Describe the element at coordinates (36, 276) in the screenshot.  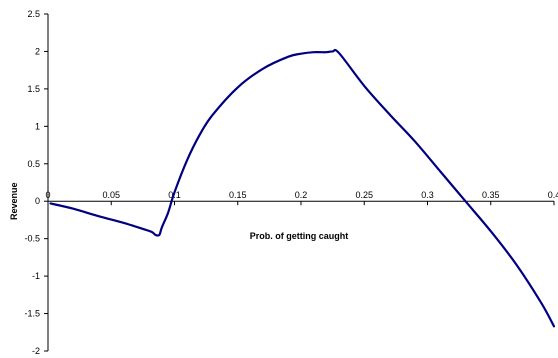
I see `y-tick-label: -1` at that location.